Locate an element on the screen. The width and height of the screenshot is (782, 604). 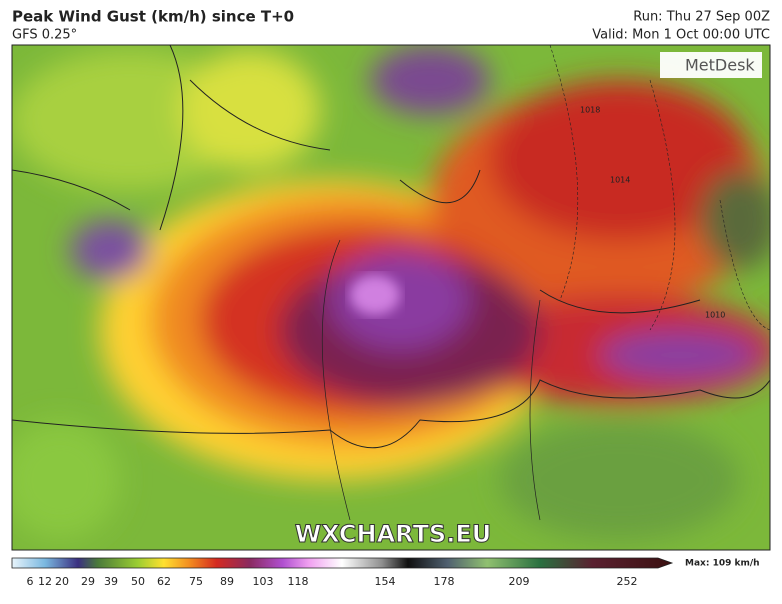
run-time: Run: Thu 27 Sep 00Z is located at coordinates (701, 17).